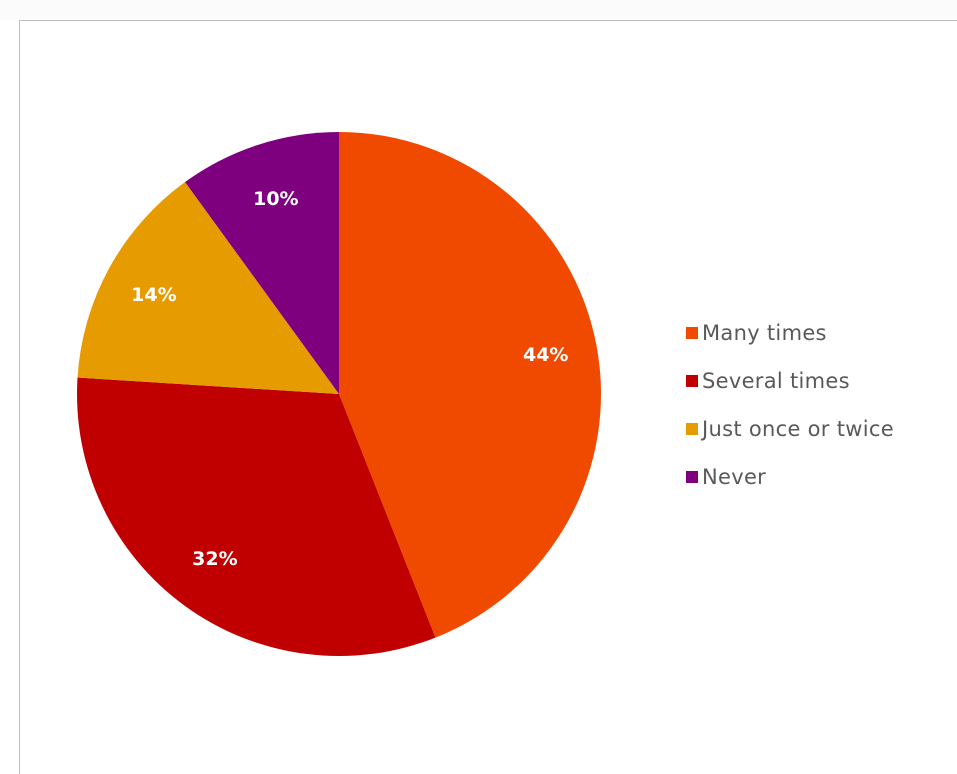 The width and height of the screenshot is (957, 774). I want to click on legend-item-several-times: Several times, so click(790, 381).